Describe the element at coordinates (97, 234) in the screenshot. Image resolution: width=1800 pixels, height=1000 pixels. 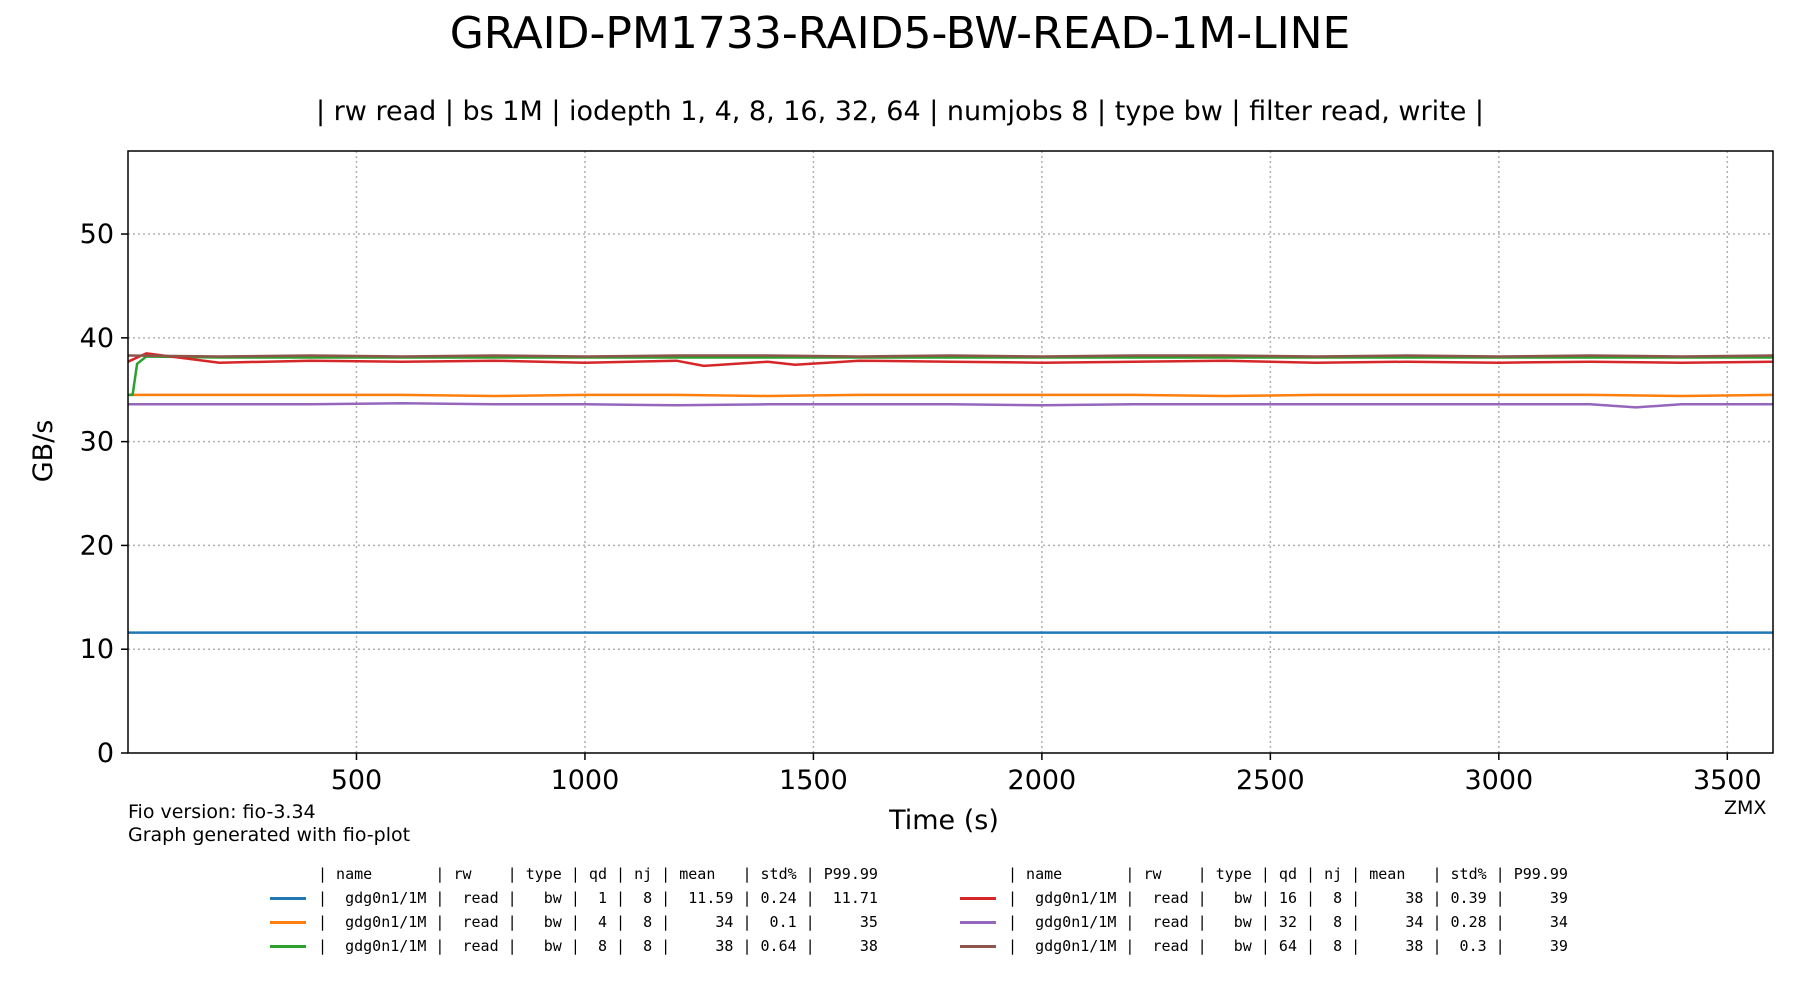
I see `y-tick-label: 50` at that location.